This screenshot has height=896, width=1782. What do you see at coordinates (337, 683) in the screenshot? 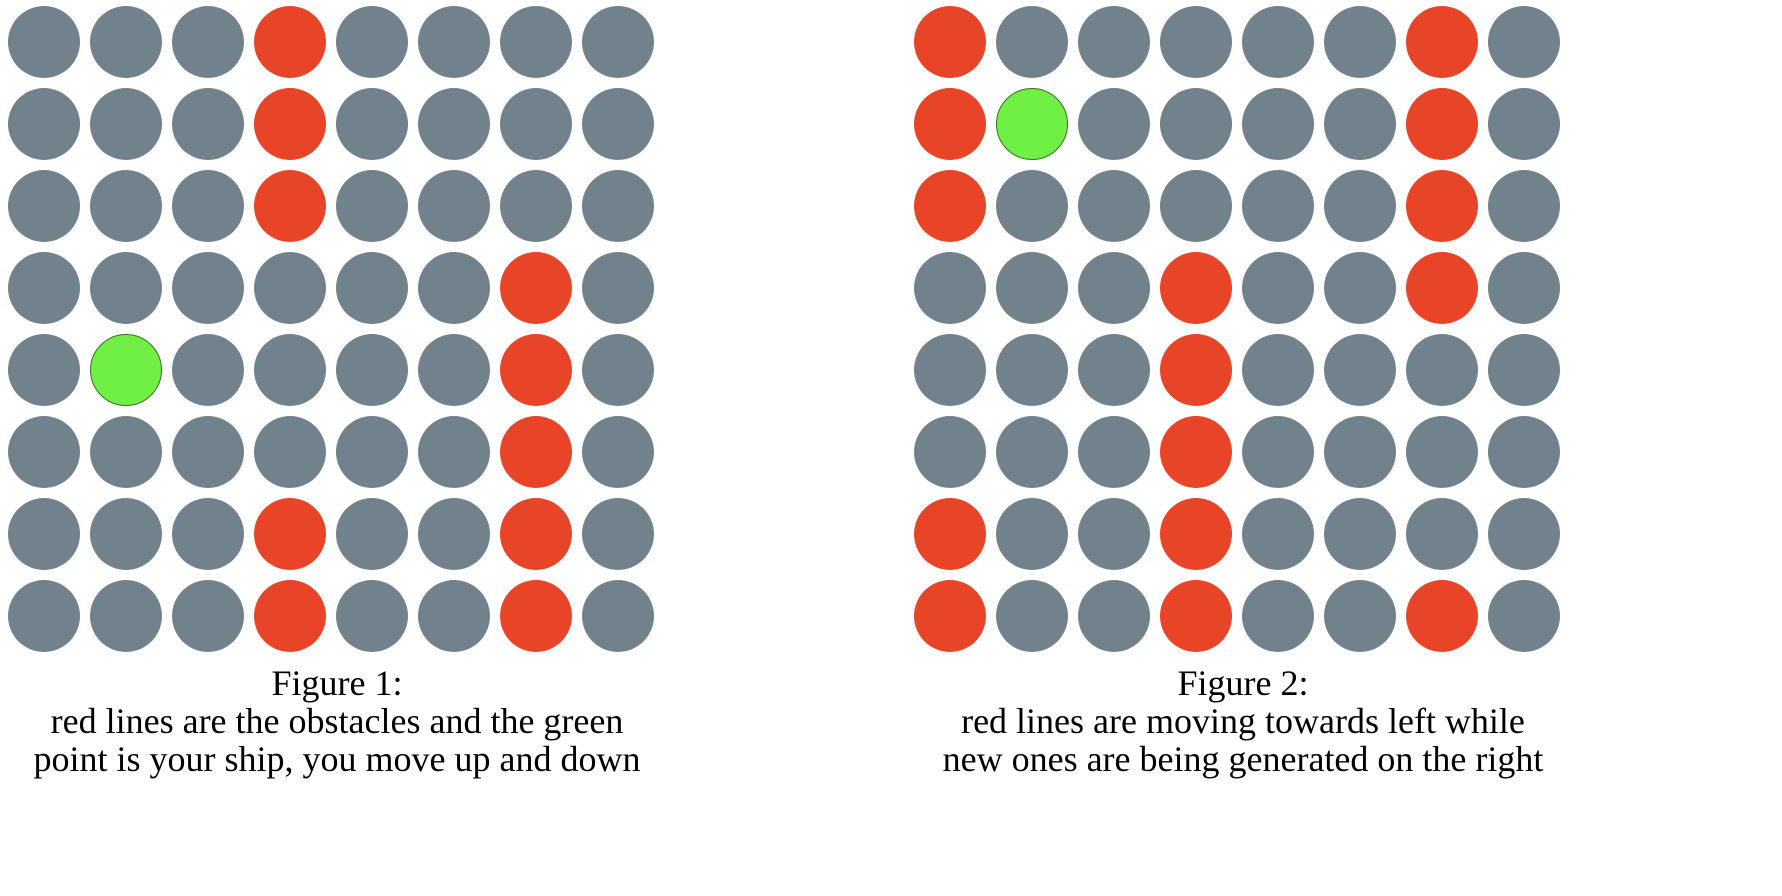
I see `figure-1-title: Figure 1:` at bounding box center [337, 683].